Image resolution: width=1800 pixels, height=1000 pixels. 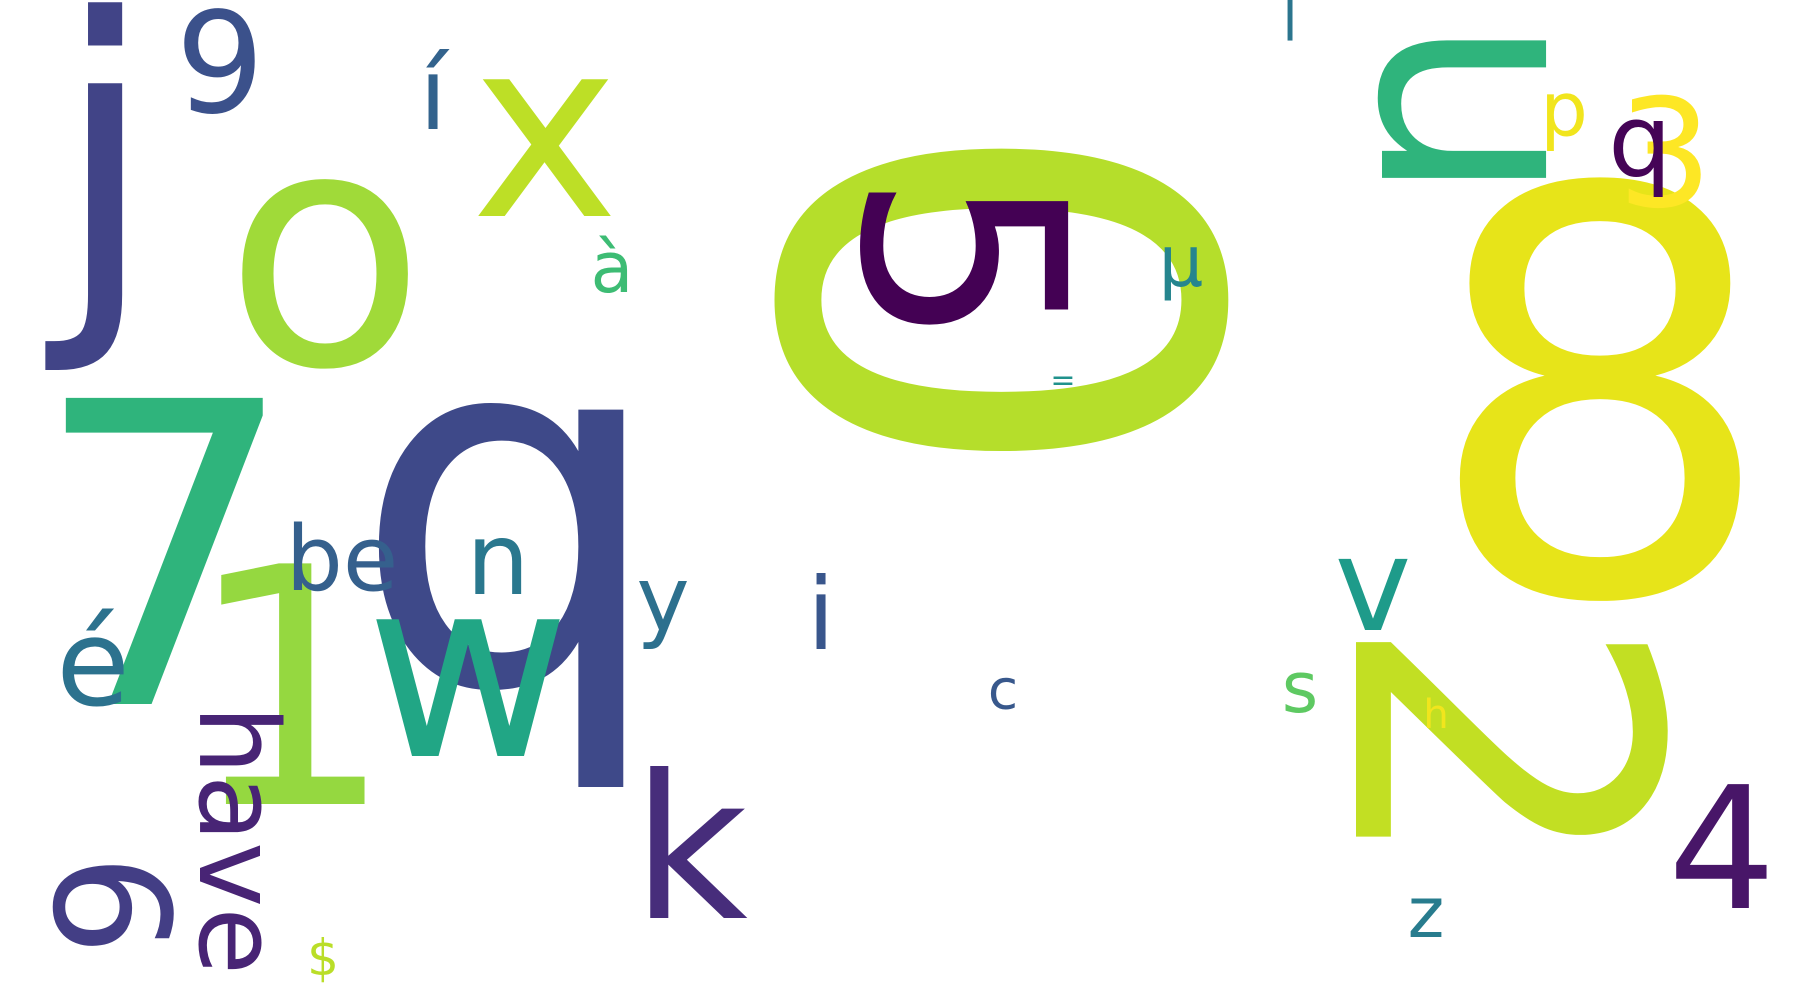 What do you see at coordinates (821, 614) in the screenshot?
I see `word-i: i` at bounding box center [821, 614].